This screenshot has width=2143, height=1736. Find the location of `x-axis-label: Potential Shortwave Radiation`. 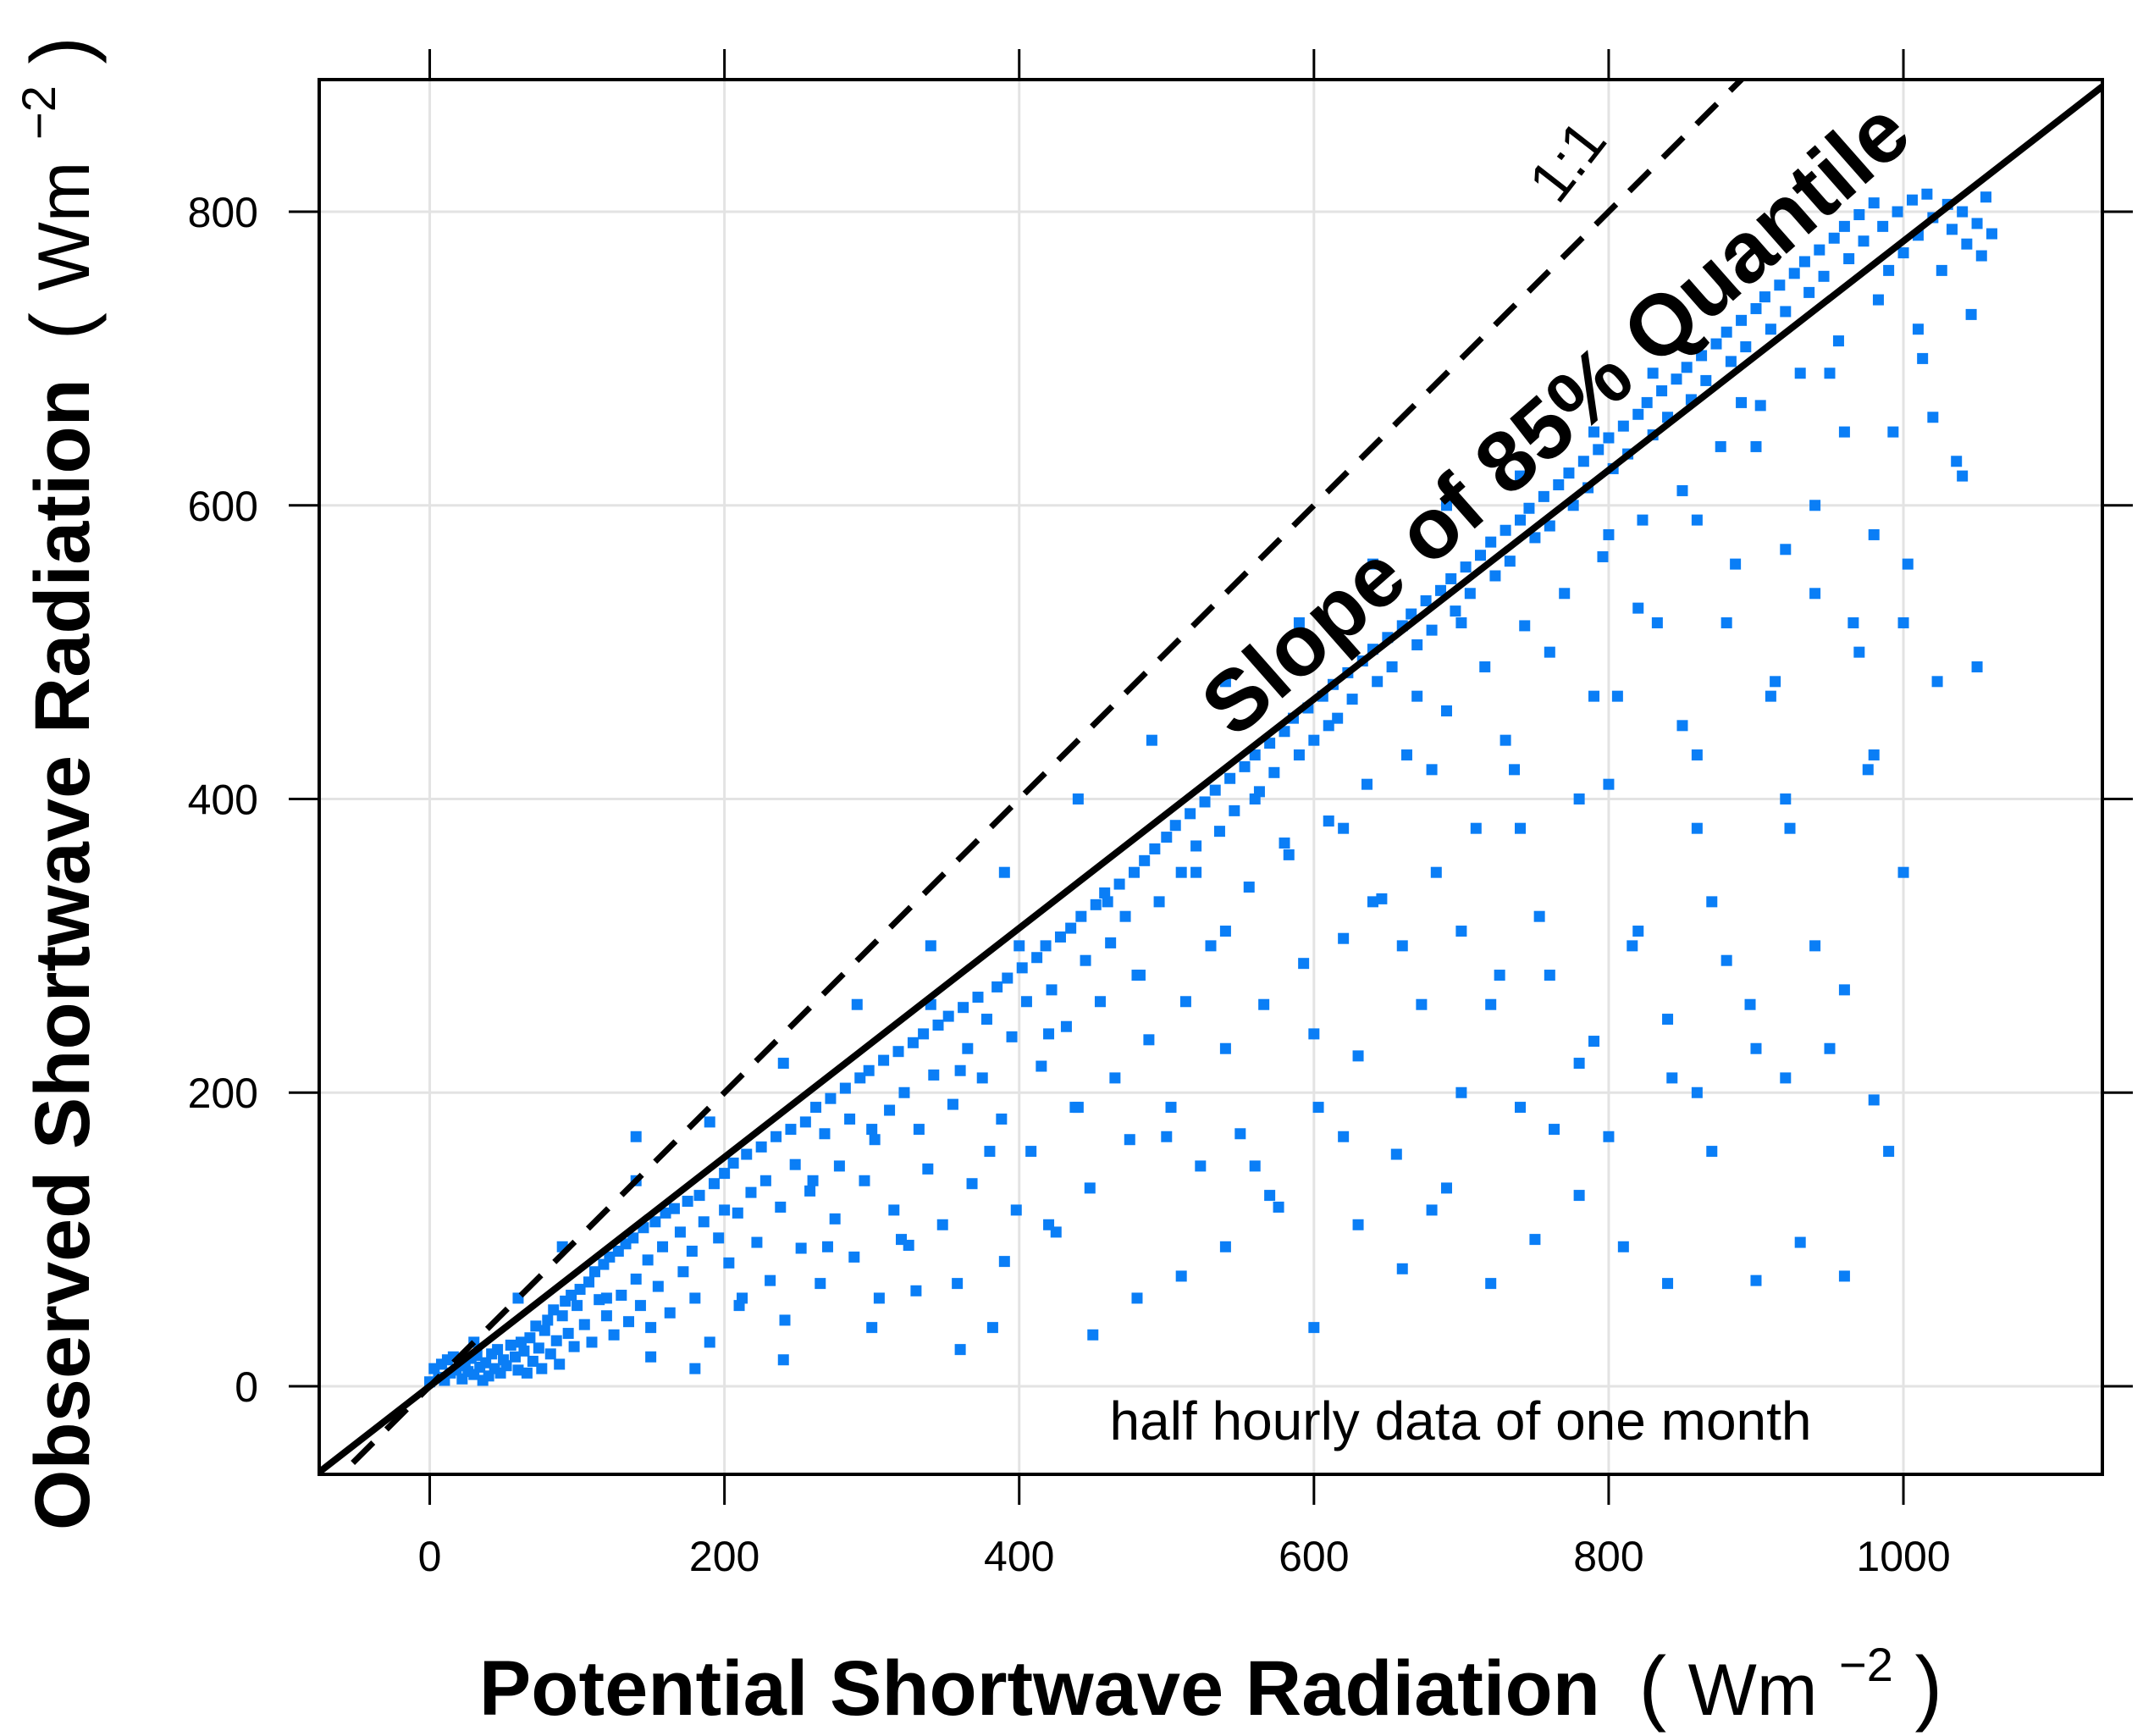

x-axis-label: Potential Shortwave Radiation is located at coordinates (1039, 1688).